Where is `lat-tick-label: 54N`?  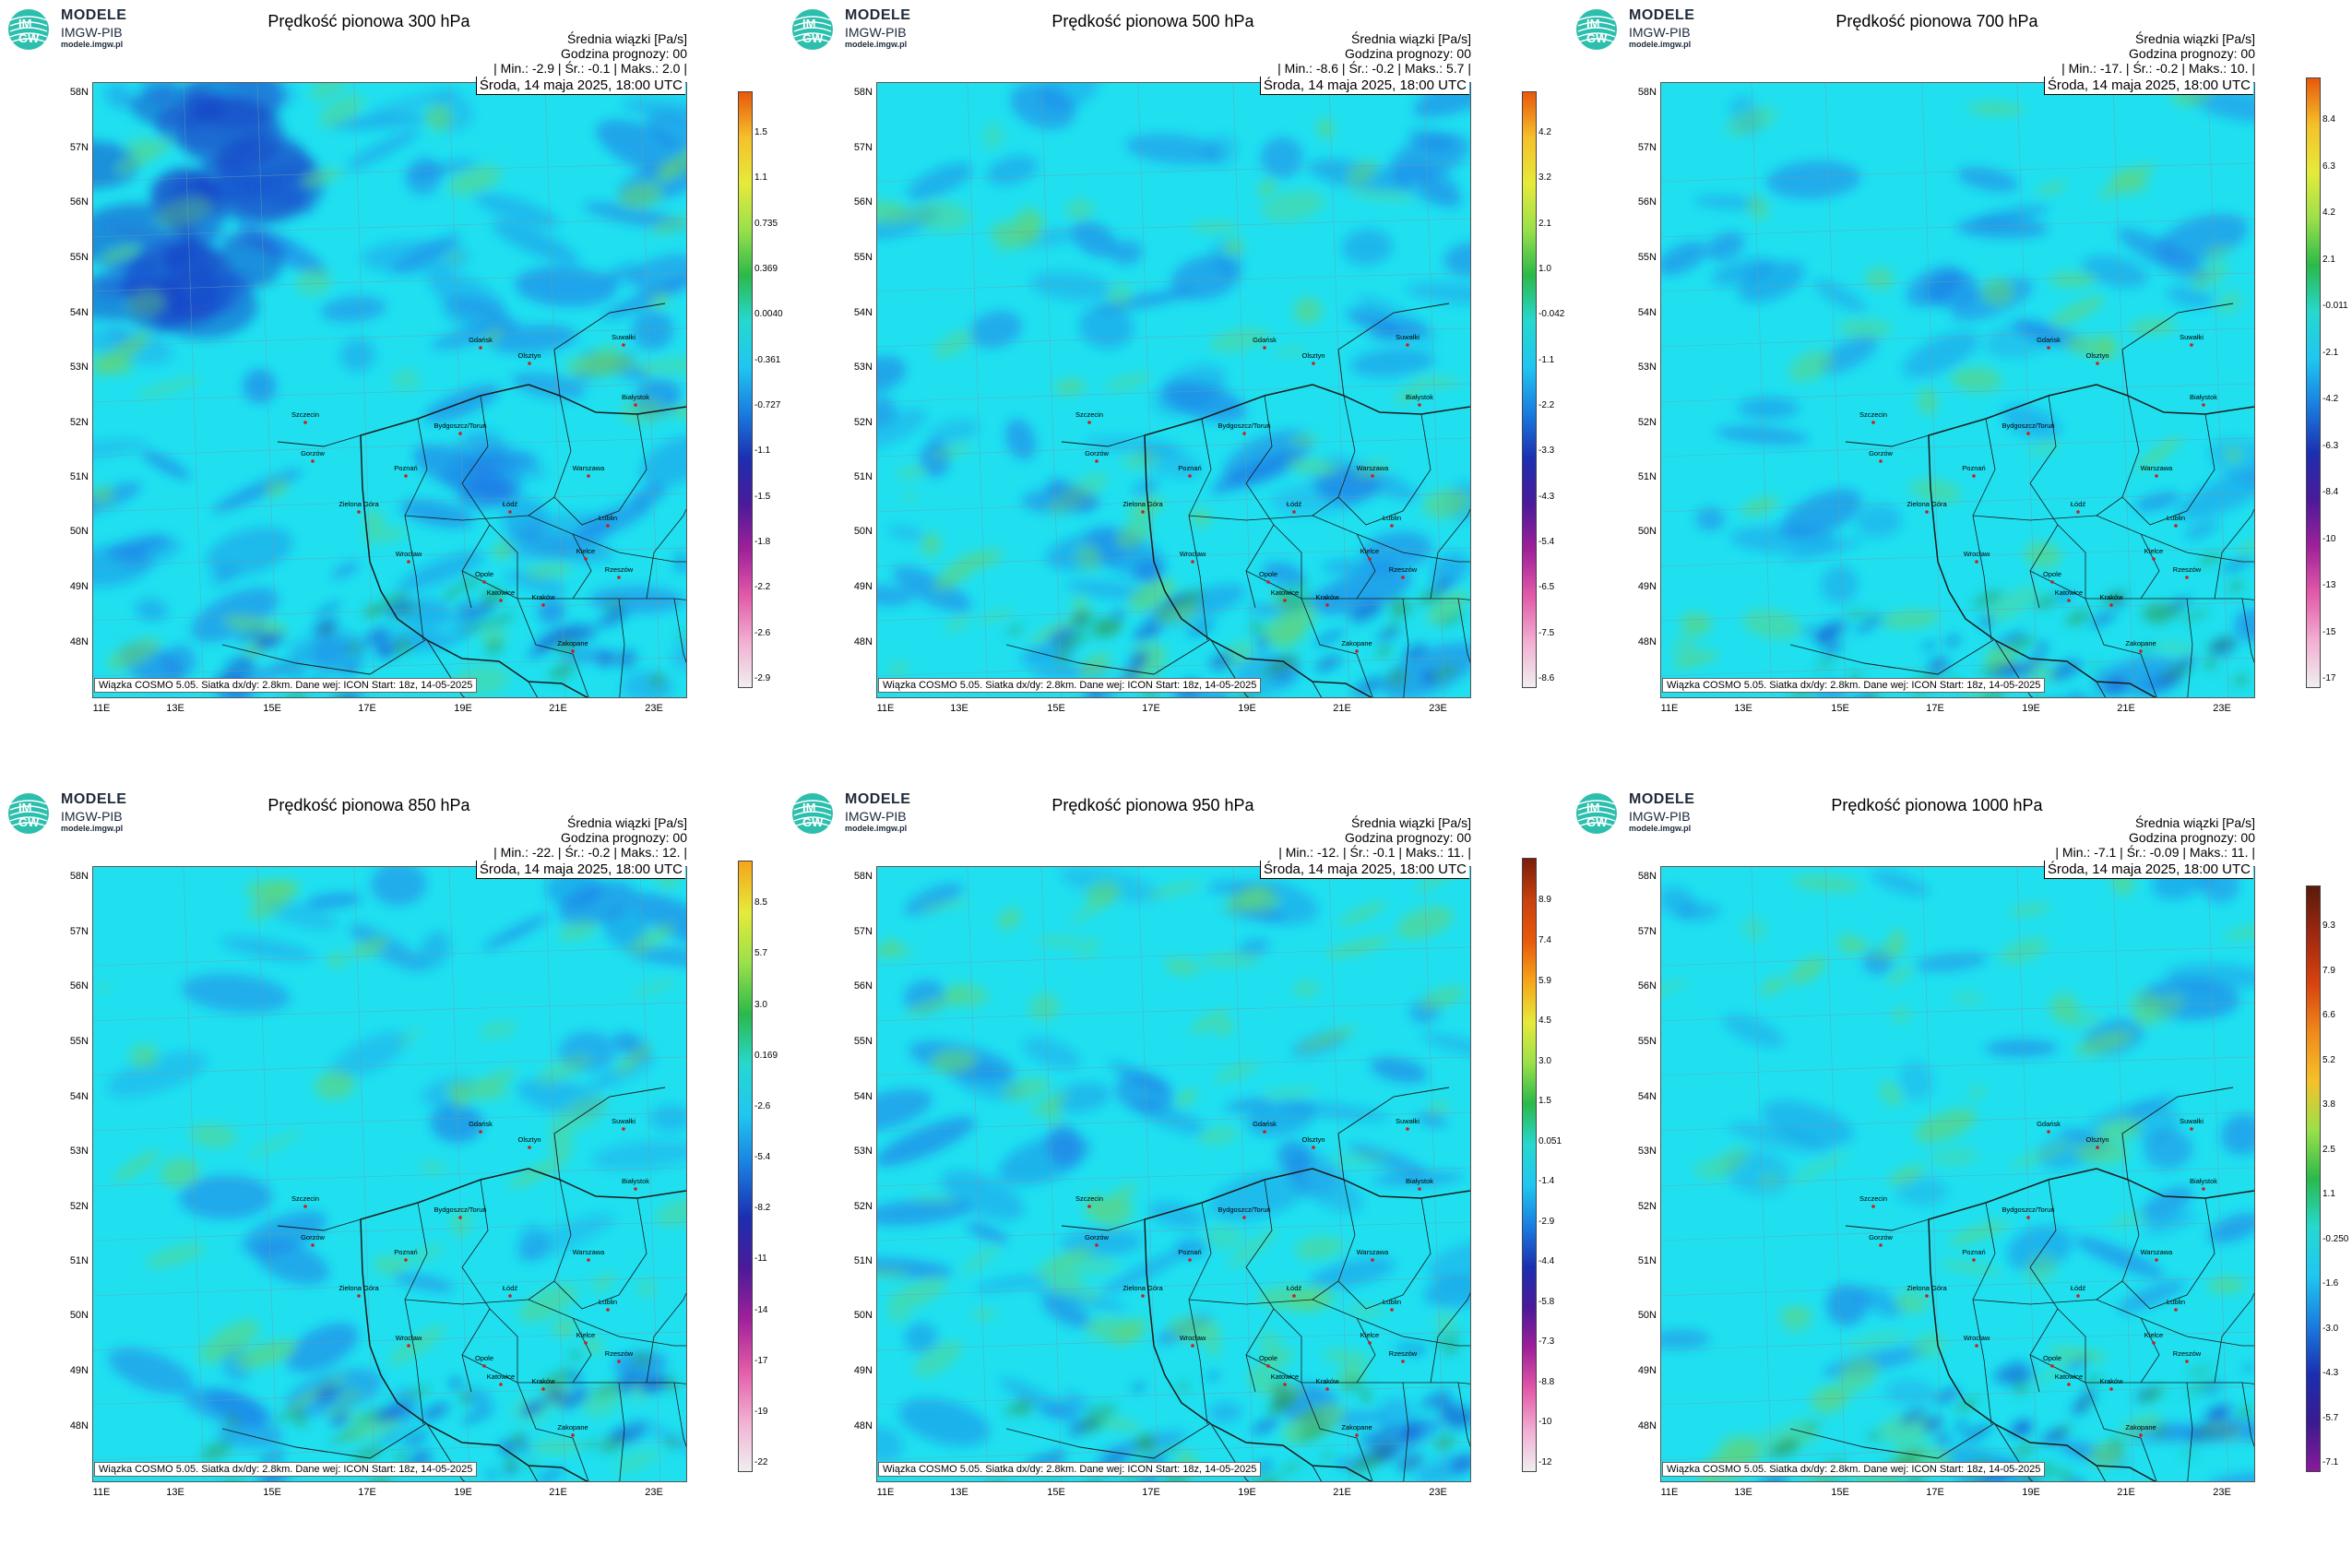 lat-tick-label: 54N is located at coordinates (863, 312).